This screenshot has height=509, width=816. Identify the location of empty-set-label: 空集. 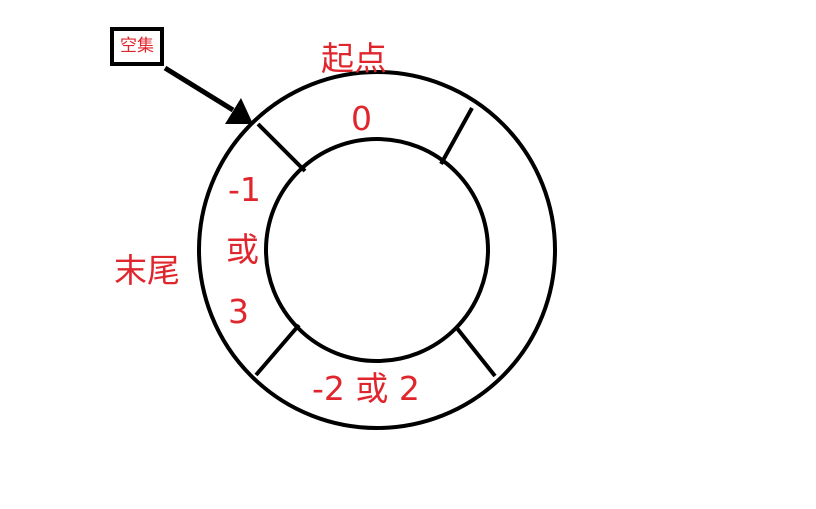
(137, 46).